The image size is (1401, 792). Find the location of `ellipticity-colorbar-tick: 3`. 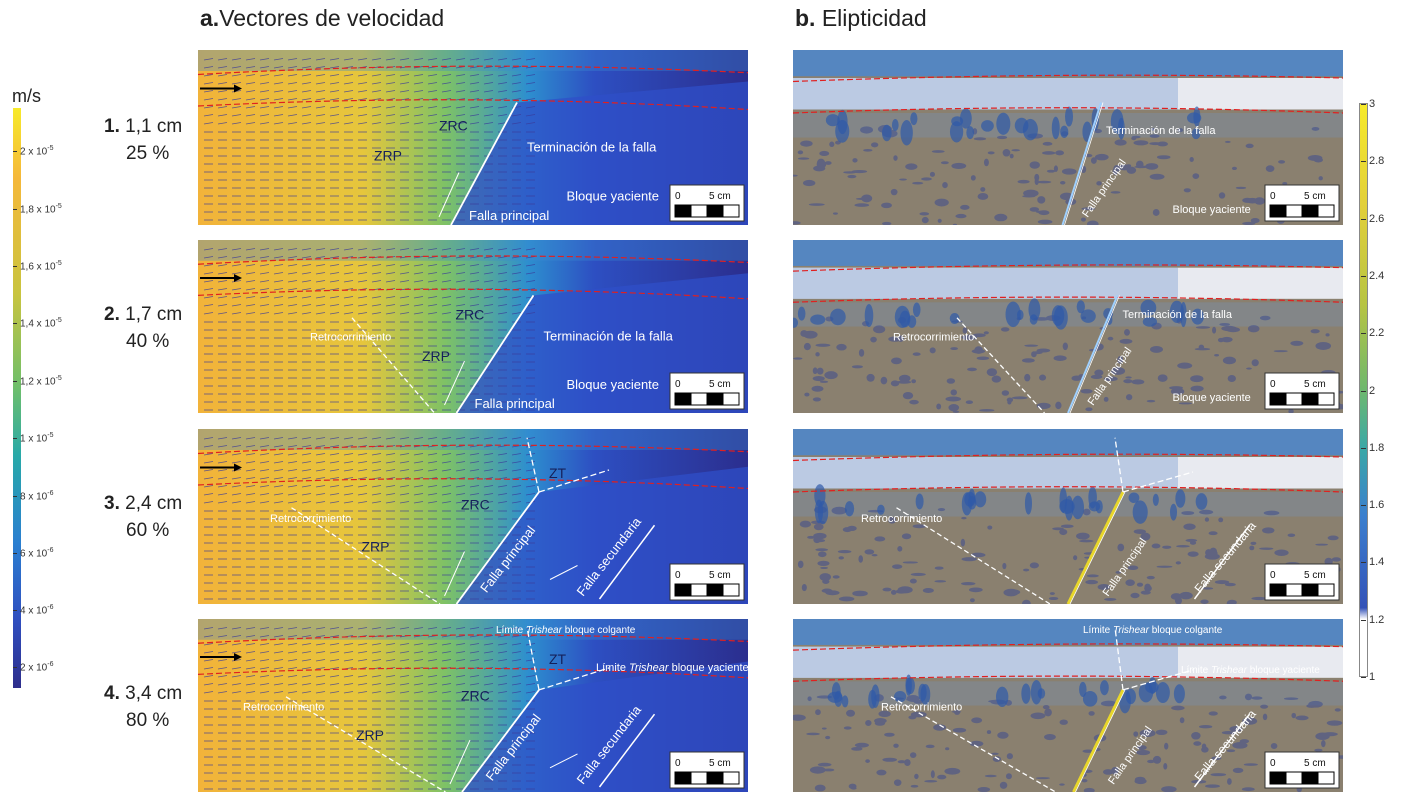

ellipticity-colorbar-tick: 3 is located at coordinates (1368, 104).